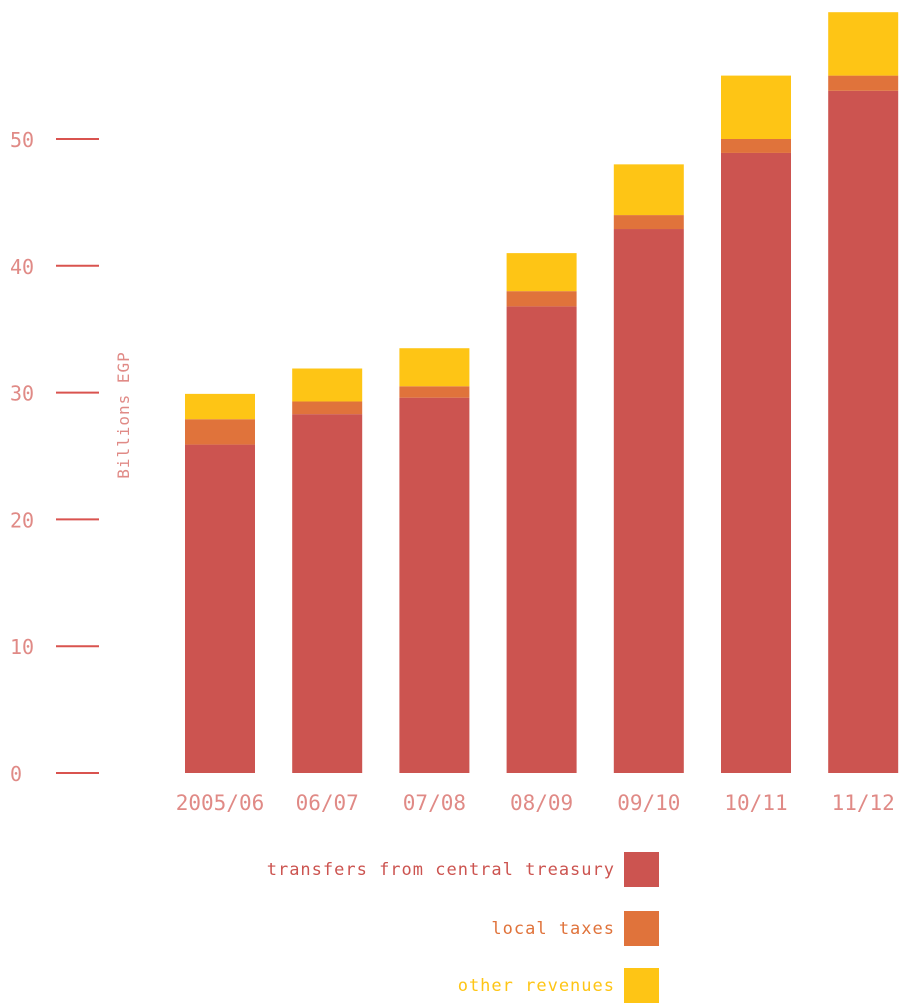  Describe the element at coordinates (22, 394) in the screenshot. I see `y-tick-label-3: 30` at that location.